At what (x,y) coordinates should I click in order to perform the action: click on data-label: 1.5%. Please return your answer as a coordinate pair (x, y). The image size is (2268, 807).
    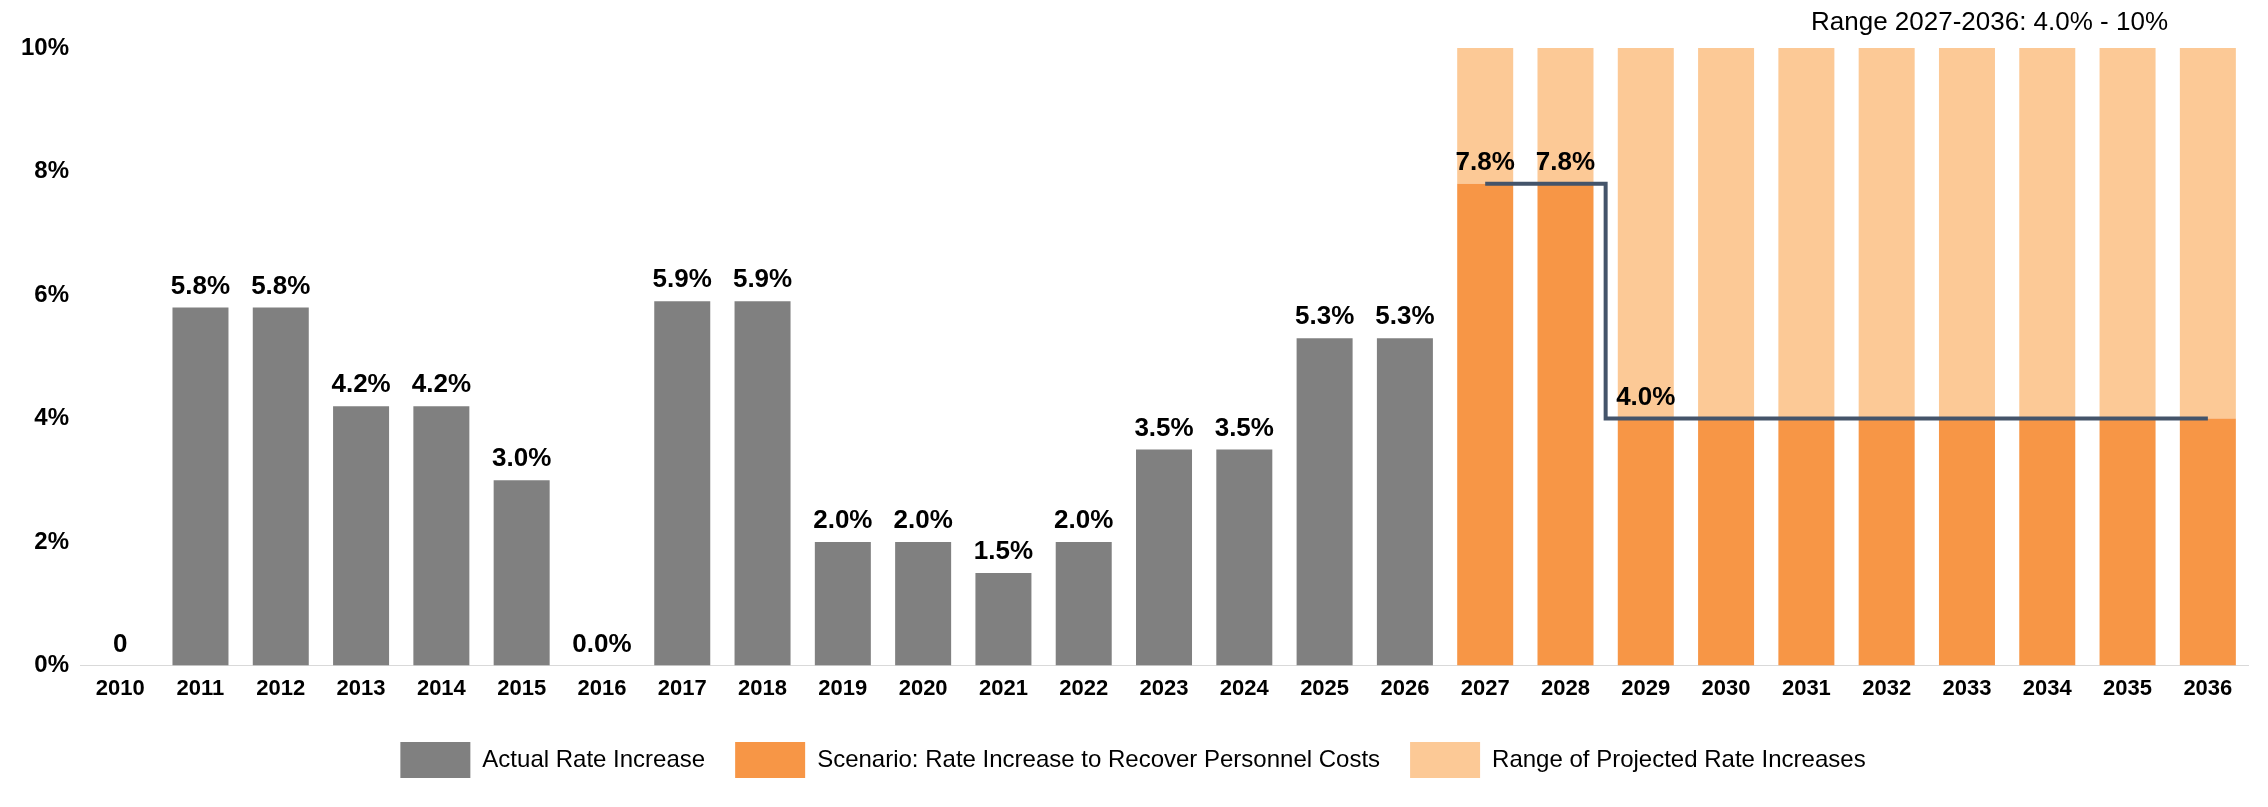
    Looking at the image, I should click on (1003, 550).